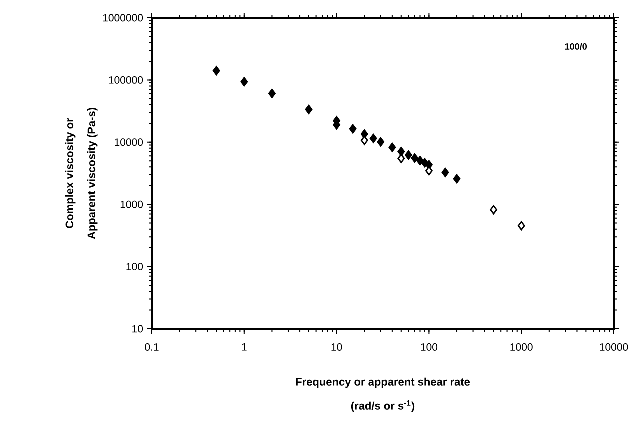 This screenshot has height=427, width=640. What do you see at coordinates (123, 18) in the screenshot?
I see `y-tick-label: 1000000` at bounding box center [123, 18].